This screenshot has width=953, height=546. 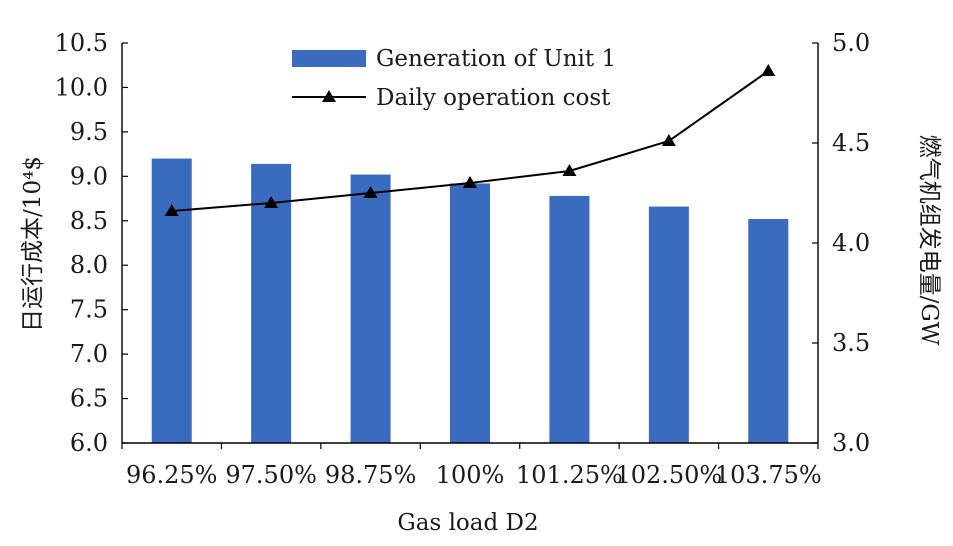 I want to click on x-tick-label: 100%, so click(x=470, y=475).